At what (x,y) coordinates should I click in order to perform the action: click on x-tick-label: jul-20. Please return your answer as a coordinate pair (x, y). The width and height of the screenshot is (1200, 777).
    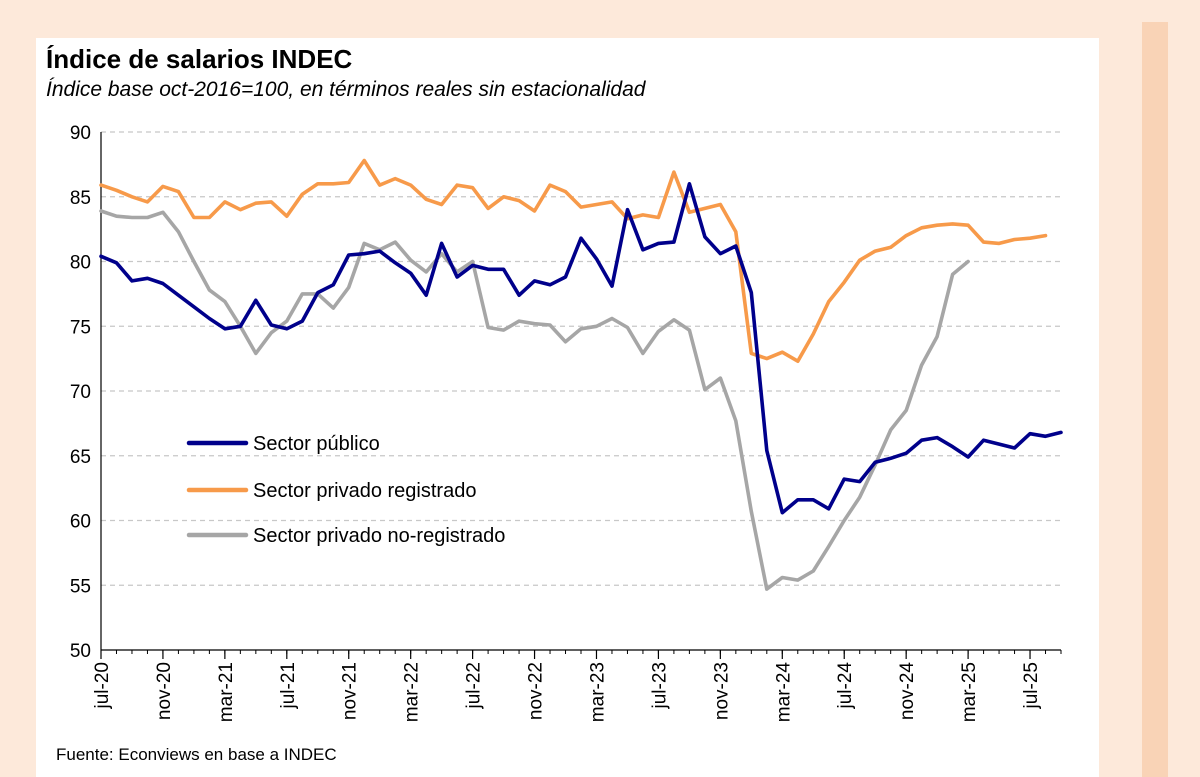
    Looking at the image, I should click on (102, 685).